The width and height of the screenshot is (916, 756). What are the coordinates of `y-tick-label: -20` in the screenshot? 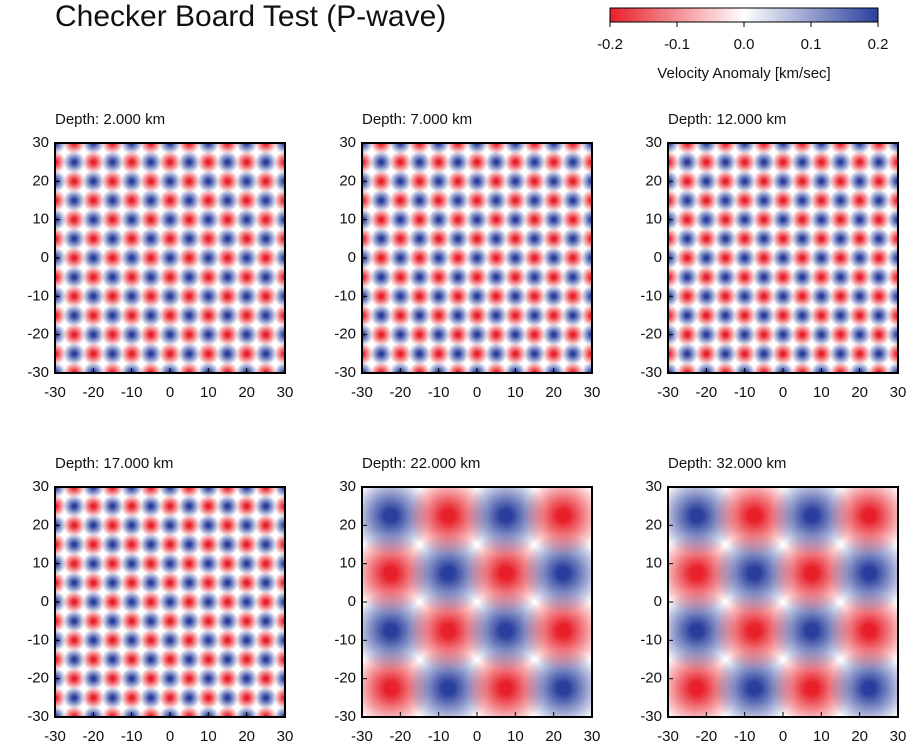 It's located at (38, 678).